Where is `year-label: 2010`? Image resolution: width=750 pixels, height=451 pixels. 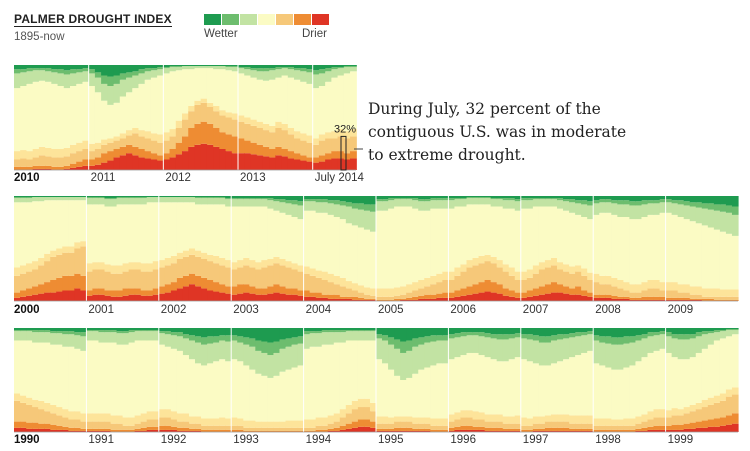
year-label: 2010 is located at coordinates (27, 178).